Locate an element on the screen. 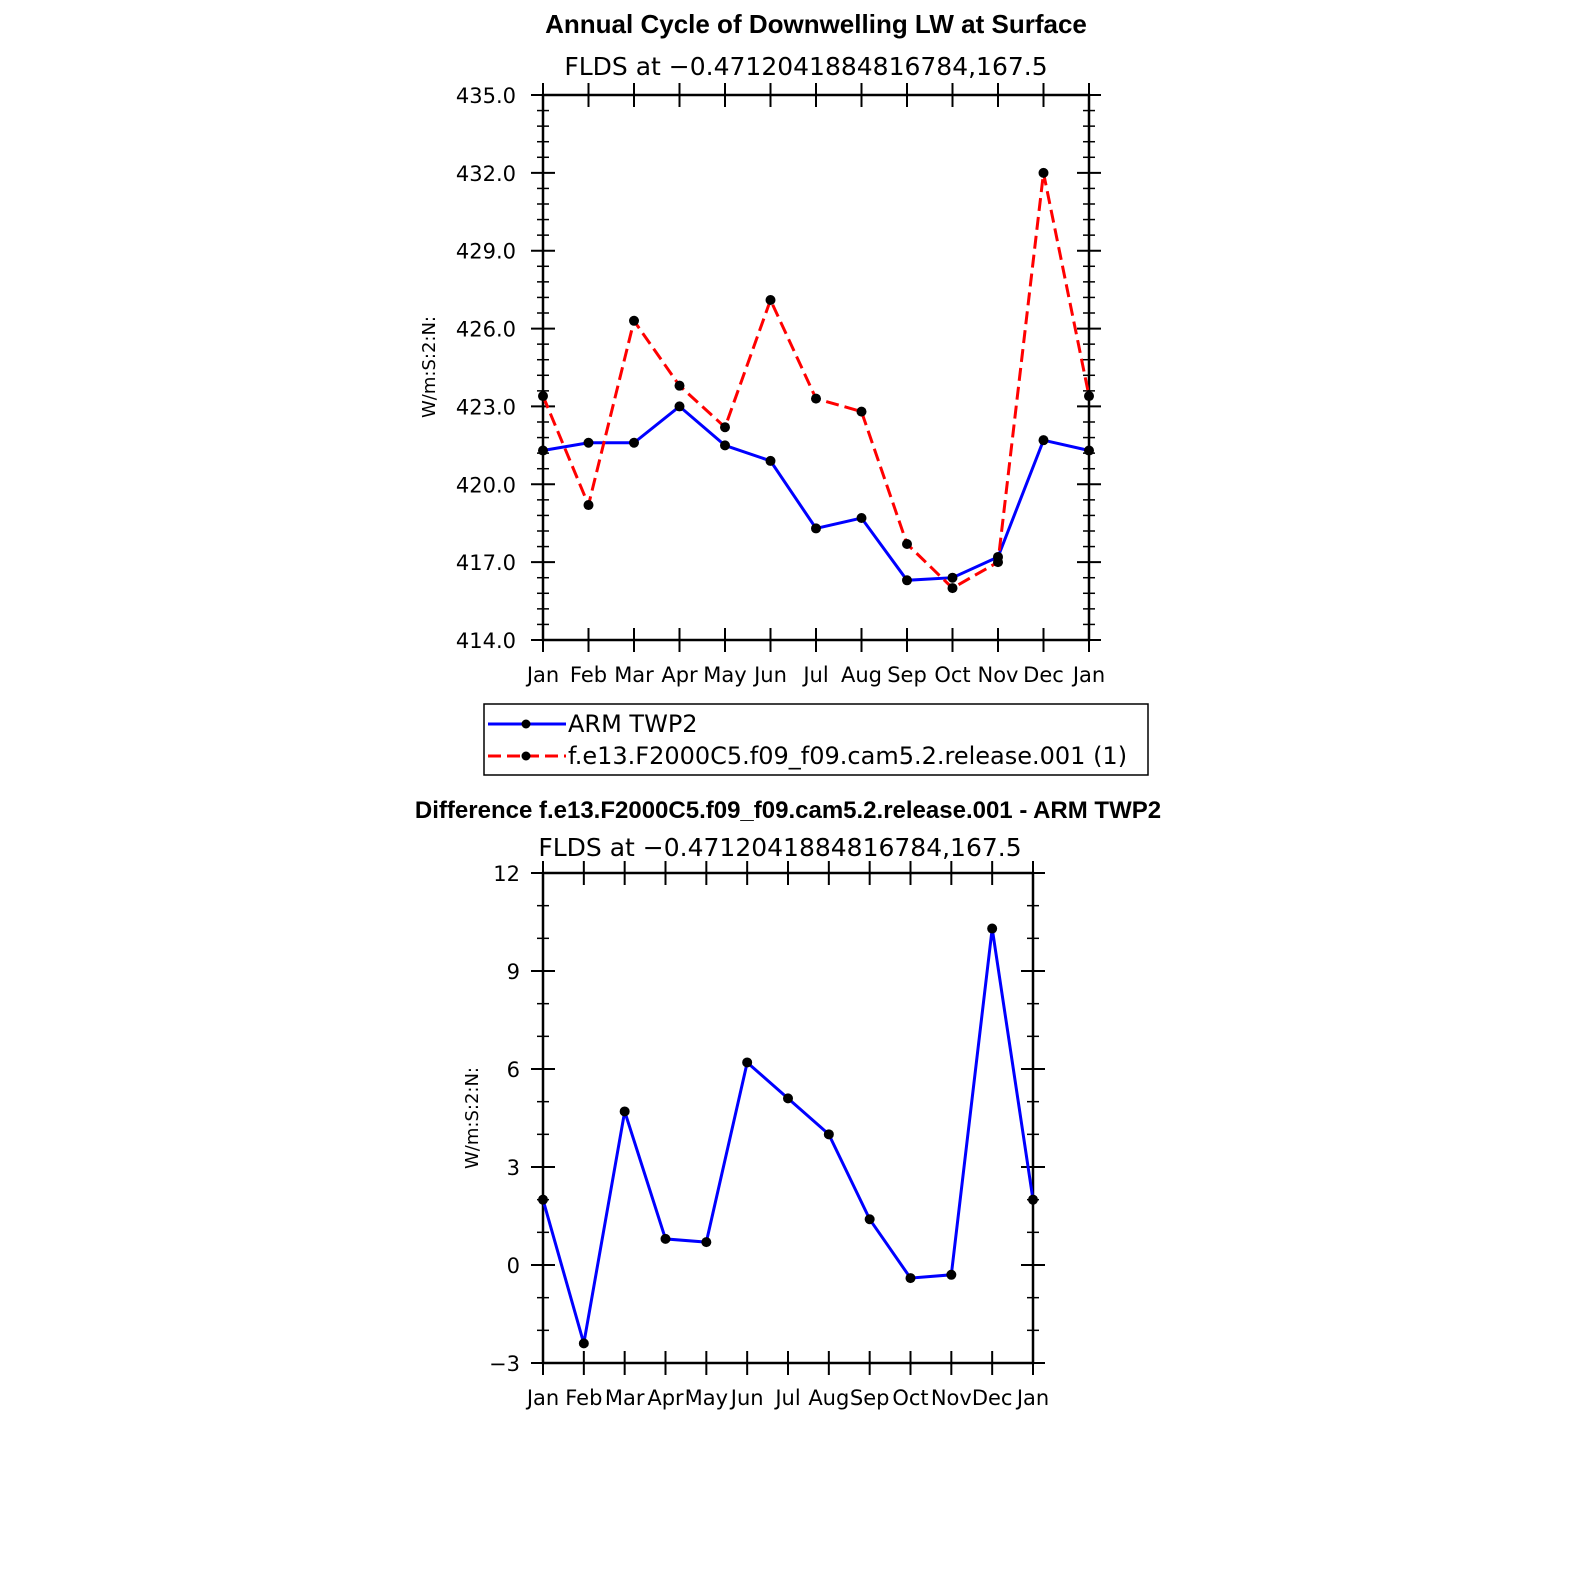  y-tick-label: 0 is located at coordinates (513, 1266).